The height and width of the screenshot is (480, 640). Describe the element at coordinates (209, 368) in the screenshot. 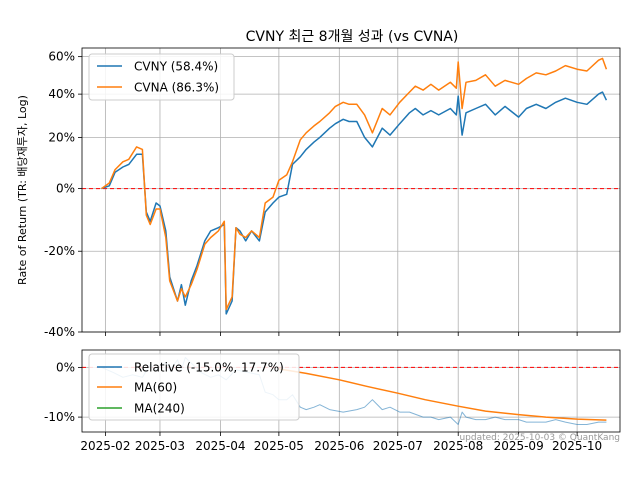

I see `legend-relative-label: Relative (-15.0%, 17.7%)` at that location.